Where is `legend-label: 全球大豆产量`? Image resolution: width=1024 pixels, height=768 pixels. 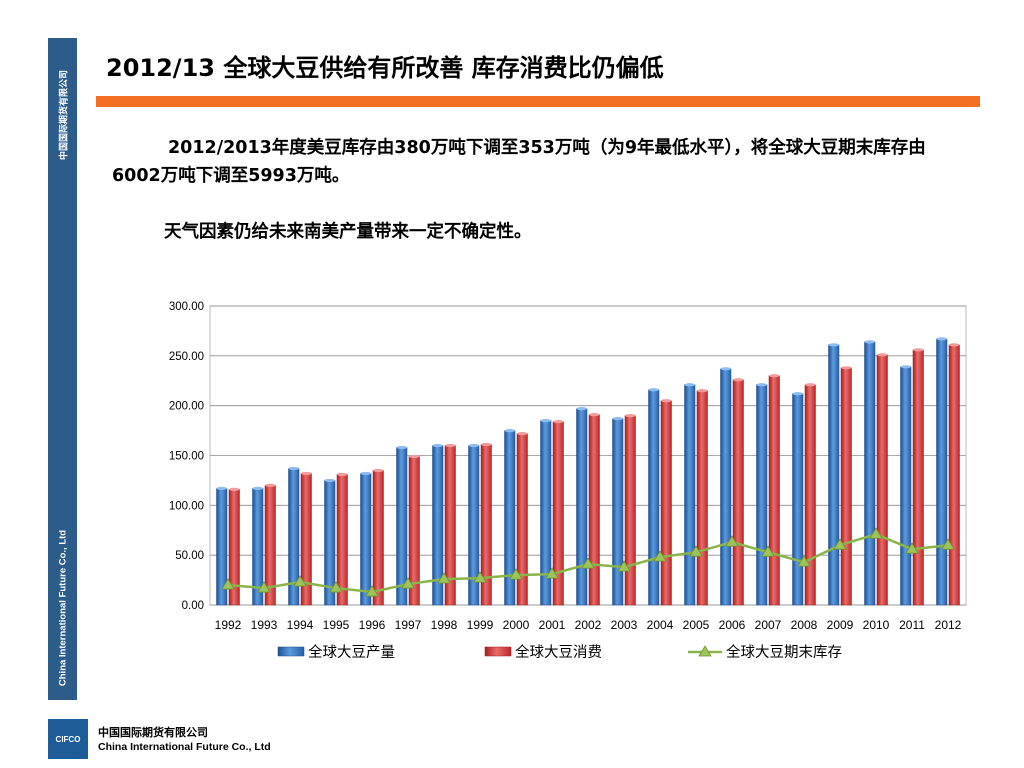
legend-label: 全球大豆产量 is located at coordinates (351, 652).